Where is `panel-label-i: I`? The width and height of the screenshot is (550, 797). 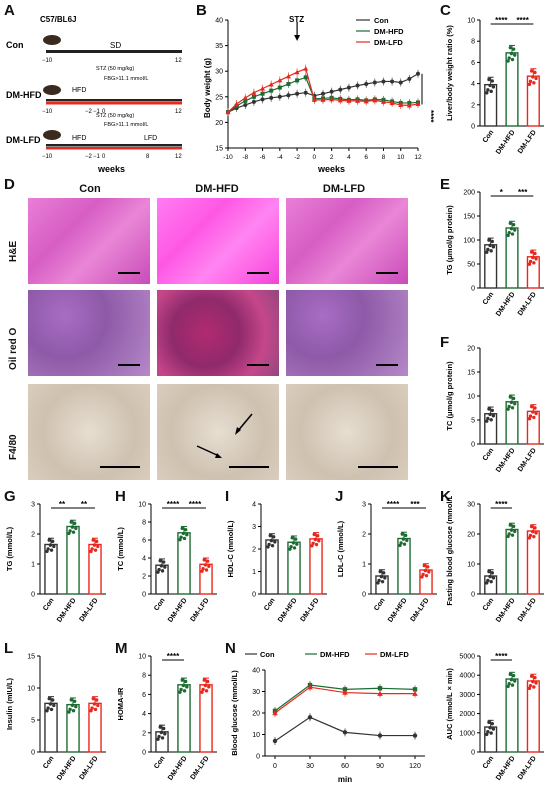
panel-label-i: I is located at coordinates (227, 496).